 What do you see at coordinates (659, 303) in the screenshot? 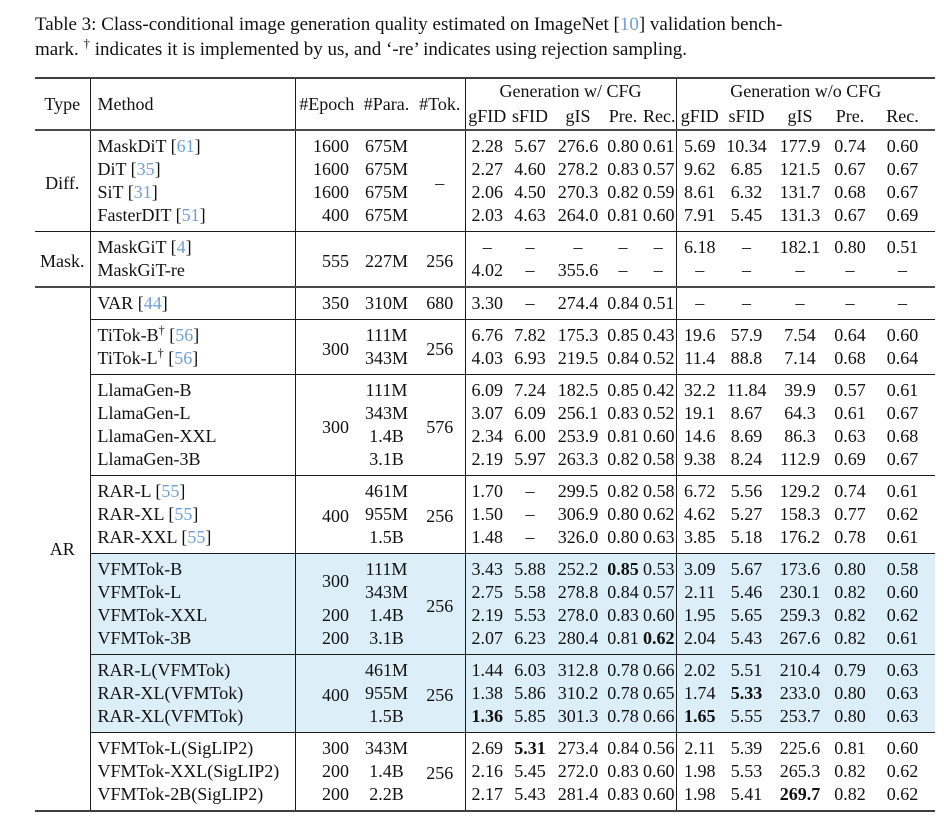
I see `metric-cfg-rec: 0.51` at bounding box center [659, 303].